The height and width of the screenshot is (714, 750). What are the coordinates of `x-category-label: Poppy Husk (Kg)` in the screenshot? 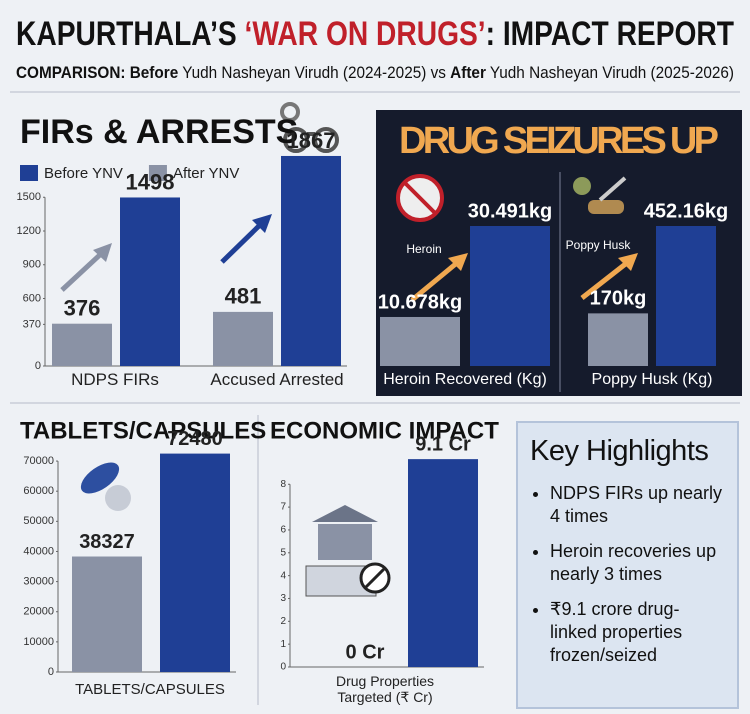 It's located at (652, 379).